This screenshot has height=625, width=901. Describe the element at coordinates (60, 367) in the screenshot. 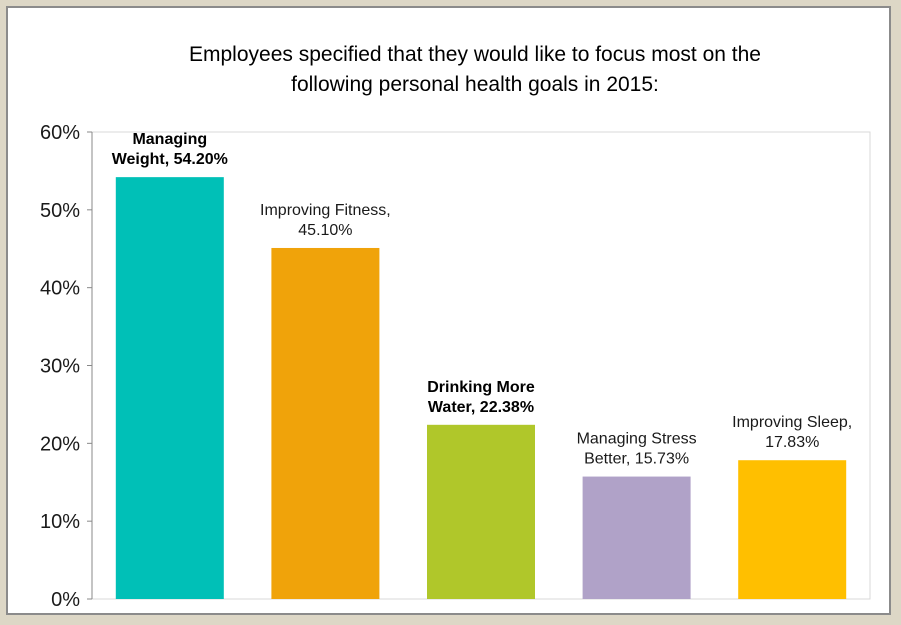

I see `y-tick-label: 30%` at that location.